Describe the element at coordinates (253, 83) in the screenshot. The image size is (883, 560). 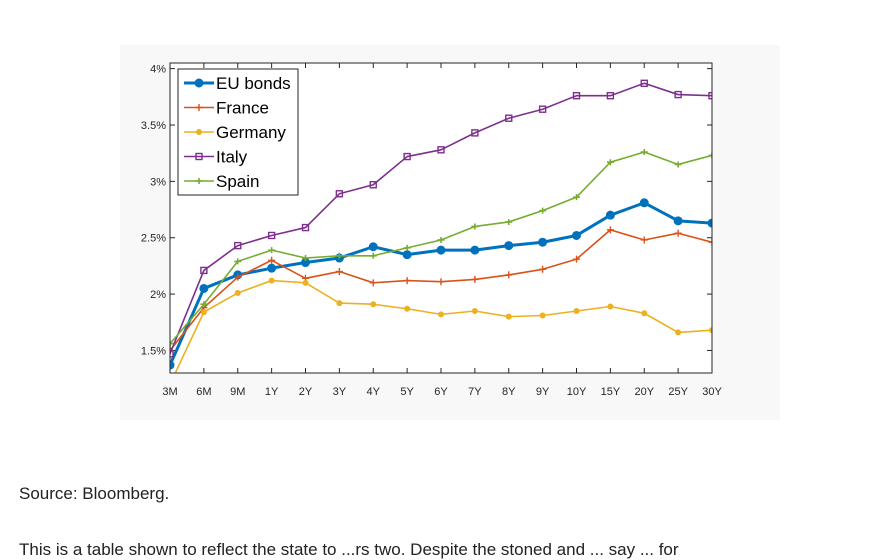
I see `legend-label-eu-bonds: EU bonds` at that location.